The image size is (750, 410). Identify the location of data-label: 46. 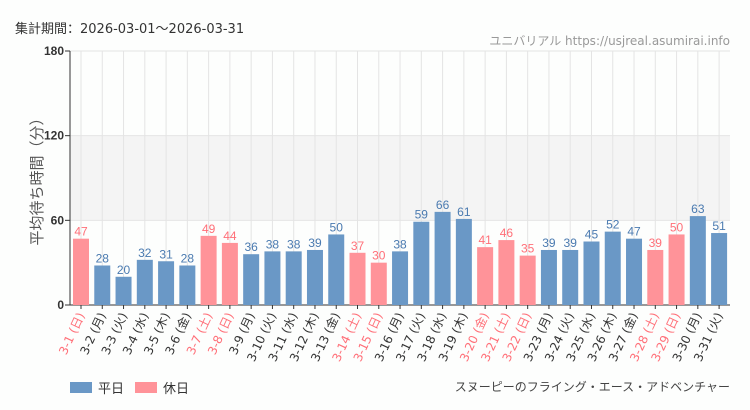
(507, 233).